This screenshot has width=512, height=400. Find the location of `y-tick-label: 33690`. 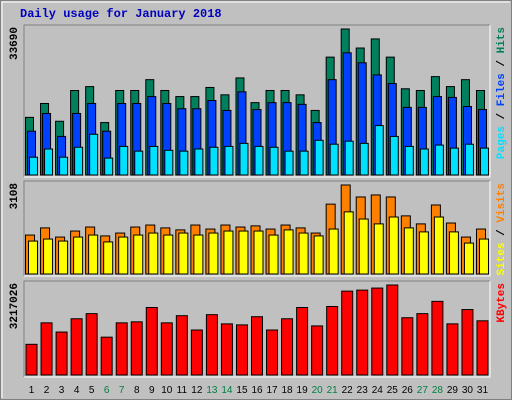

y-tick-label: 33690 is located at coordinates (15, 43).